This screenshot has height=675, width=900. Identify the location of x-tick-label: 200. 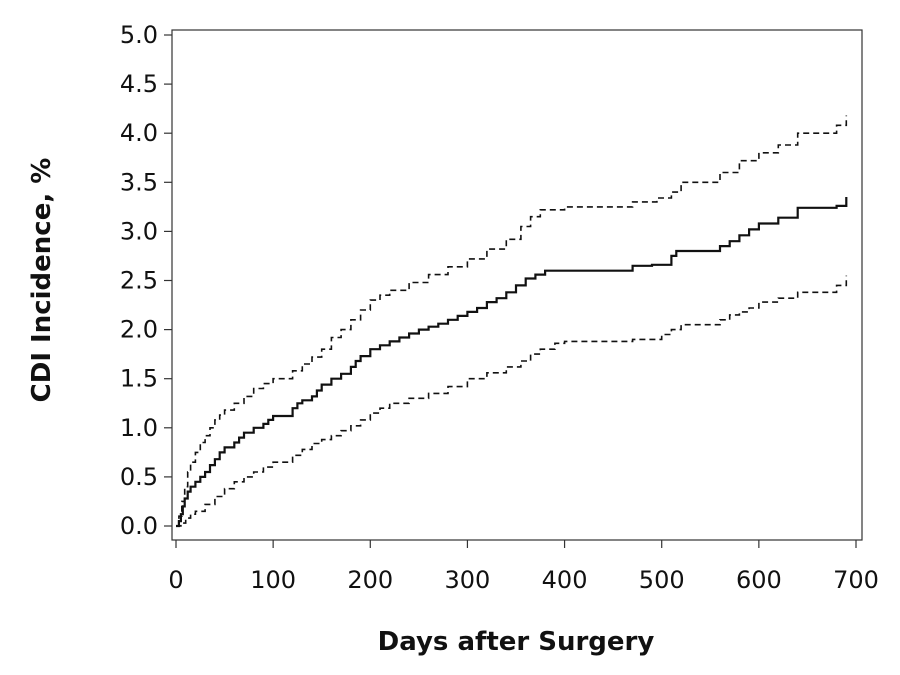
(370, 580).